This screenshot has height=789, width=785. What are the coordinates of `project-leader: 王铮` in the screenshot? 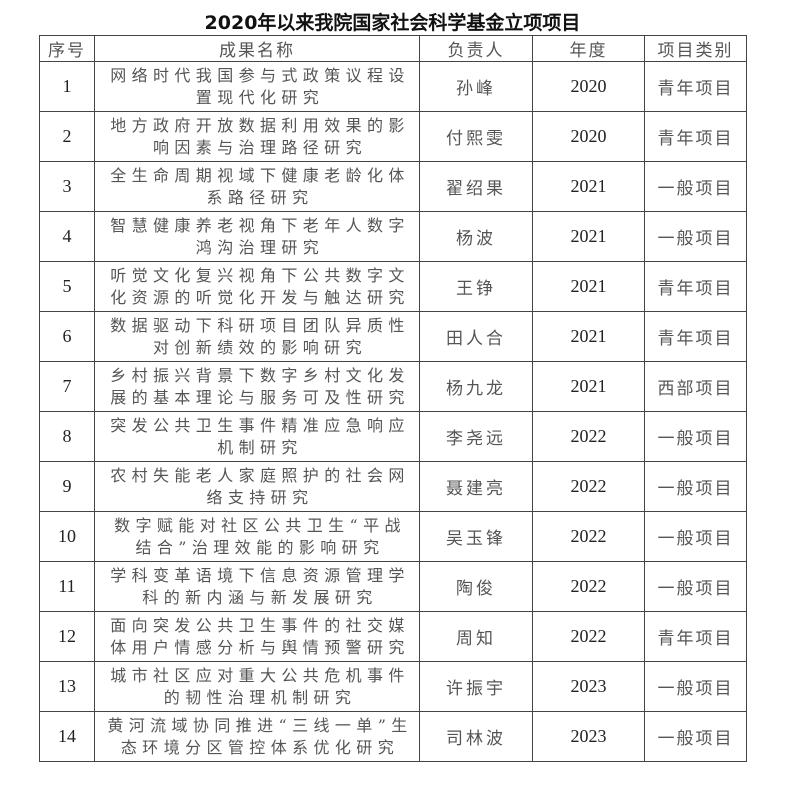 It's located at (476, 286).